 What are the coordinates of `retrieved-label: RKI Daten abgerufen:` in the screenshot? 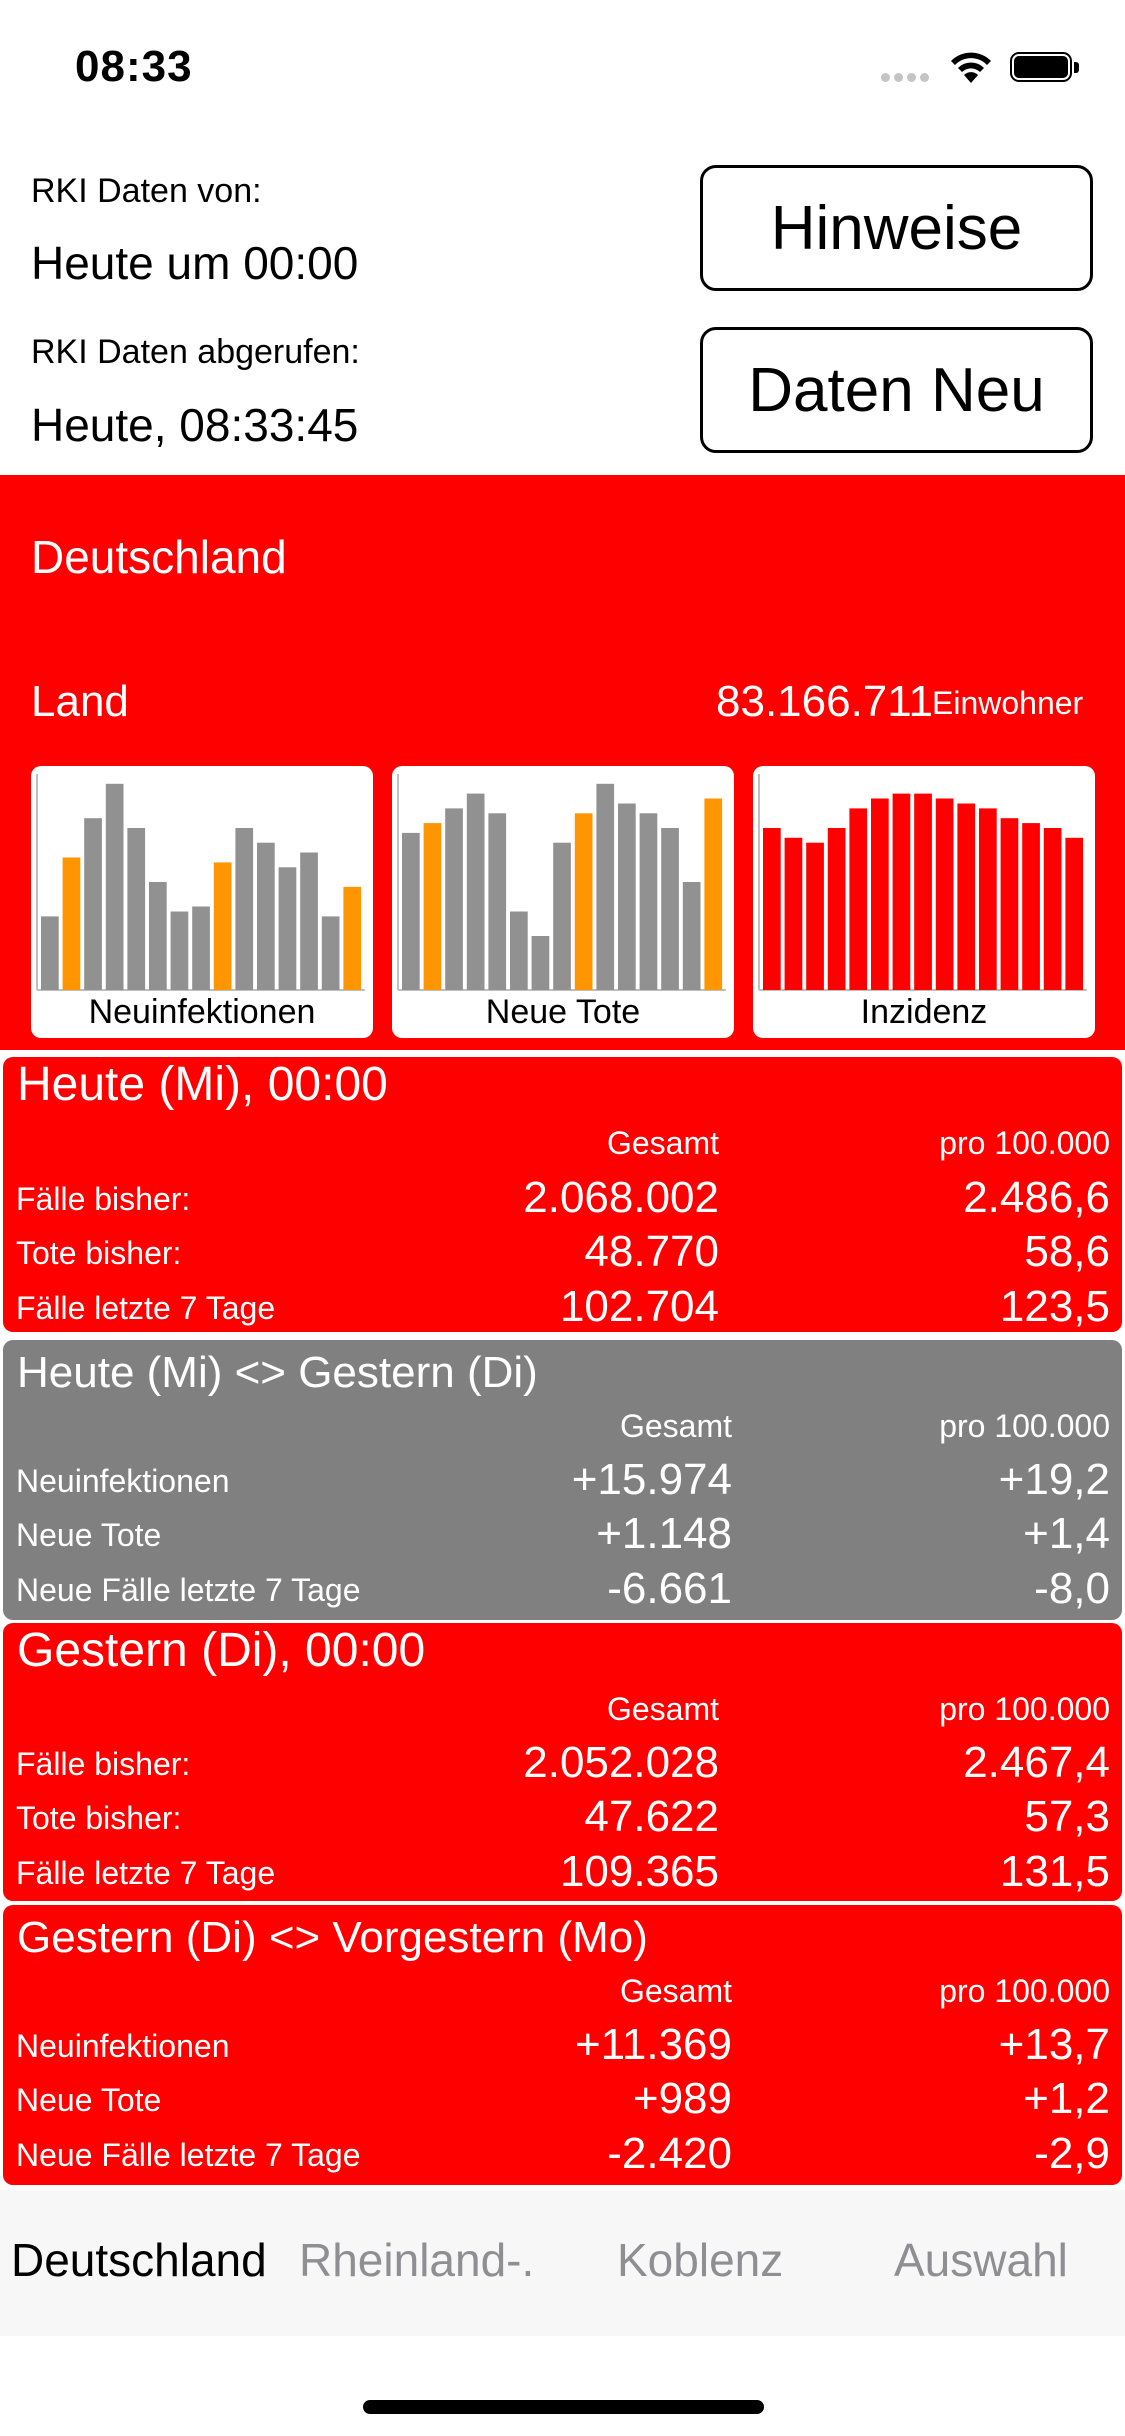 It's located at (195, 352).